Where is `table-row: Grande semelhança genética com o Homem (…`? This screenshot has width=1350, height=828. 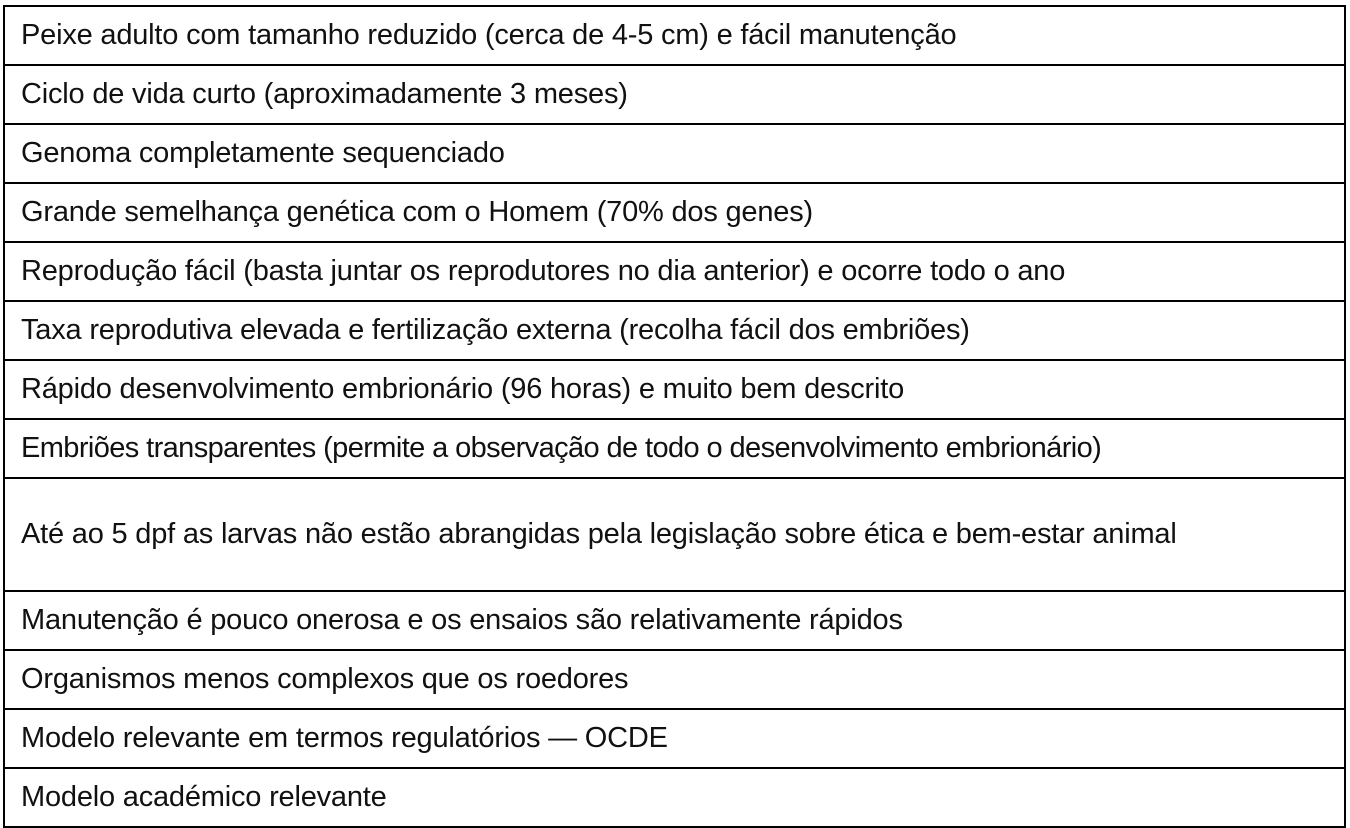
table-row: Grande semelhança genética com o Homem (… is located at coordinates (674, 212).